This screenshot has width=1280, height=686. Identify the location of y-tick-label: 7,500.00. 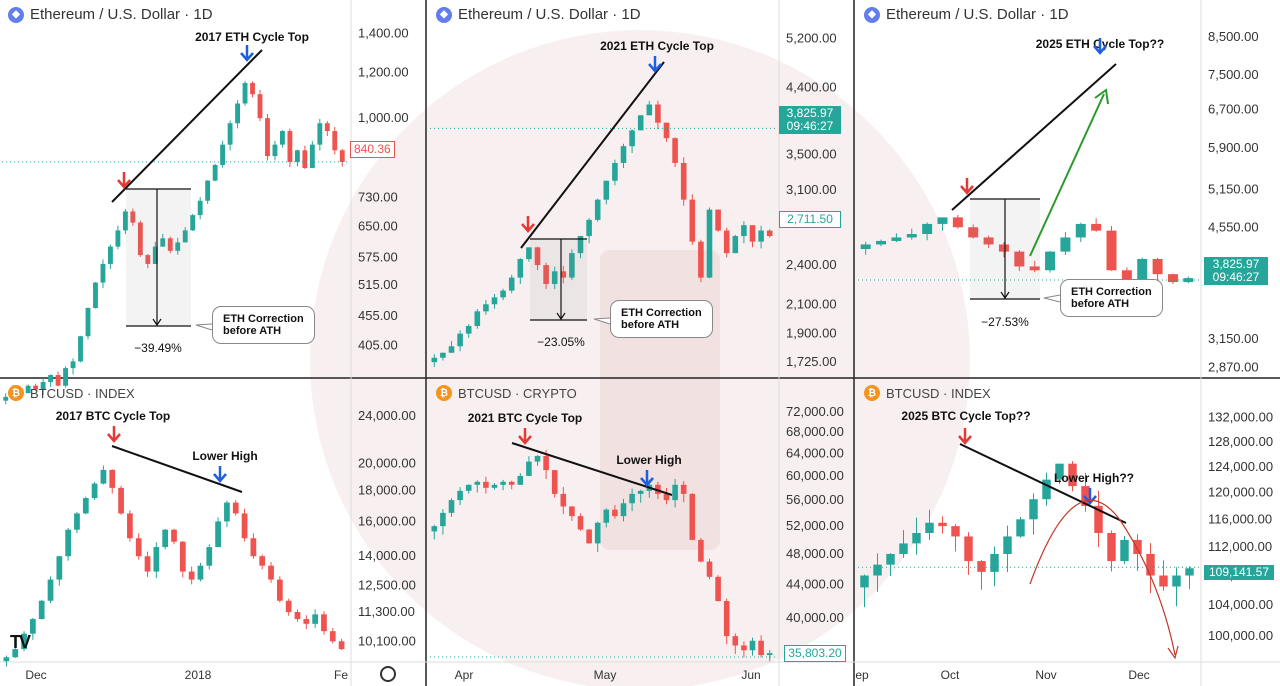
(1233, 74).